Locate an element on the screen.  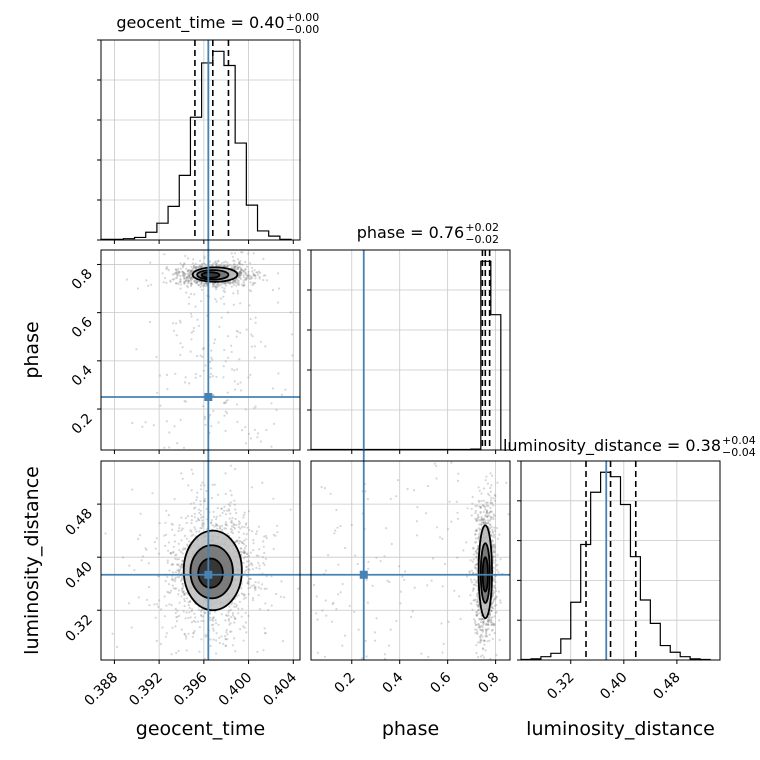
histogram-luminosity_distance is located at coordinates (615, 566).